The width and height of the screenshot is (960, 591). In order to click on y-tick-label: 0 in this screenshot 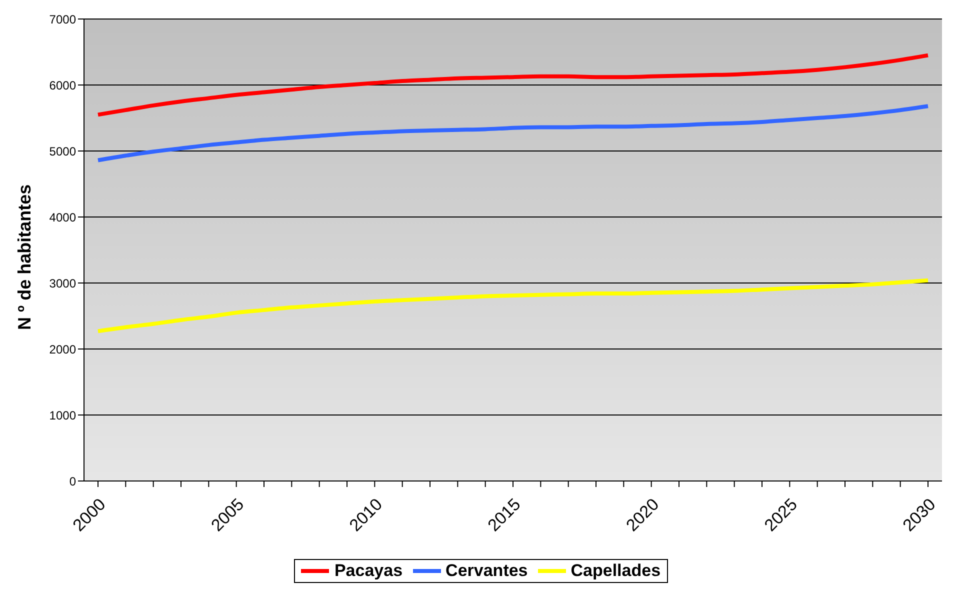, I will do `click(72, 481)`.